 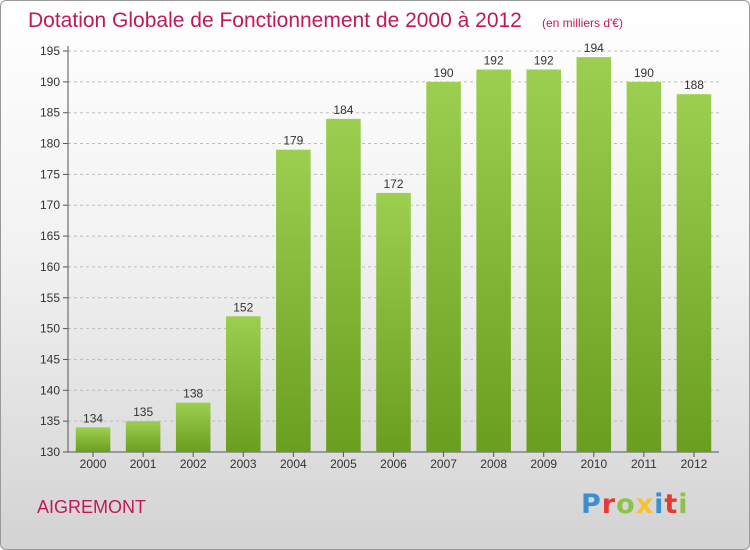 What do you see at coordinates (694, 464) in the screenshot?
I see `x-tick-label: 2012` at bounding box center [694, 464].